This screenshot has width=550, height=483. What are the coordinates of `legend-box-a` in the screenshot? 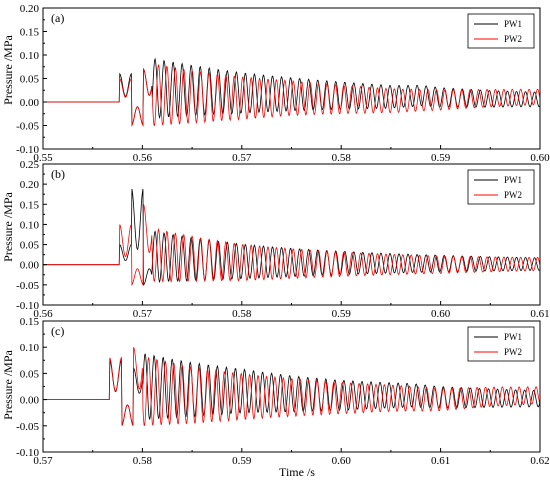 It's located at (501, 31).